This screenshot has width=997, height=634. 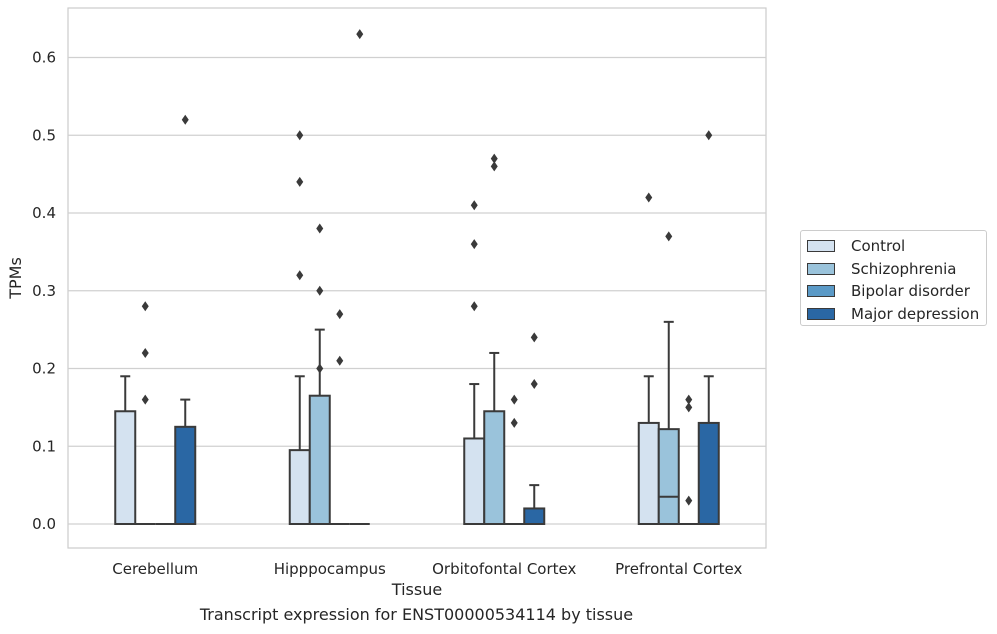 I want to click on y-tick-labels: 0.0 0.1 0.2 0.3 0.4 0.5 0.6, so click(x=44, y=291).